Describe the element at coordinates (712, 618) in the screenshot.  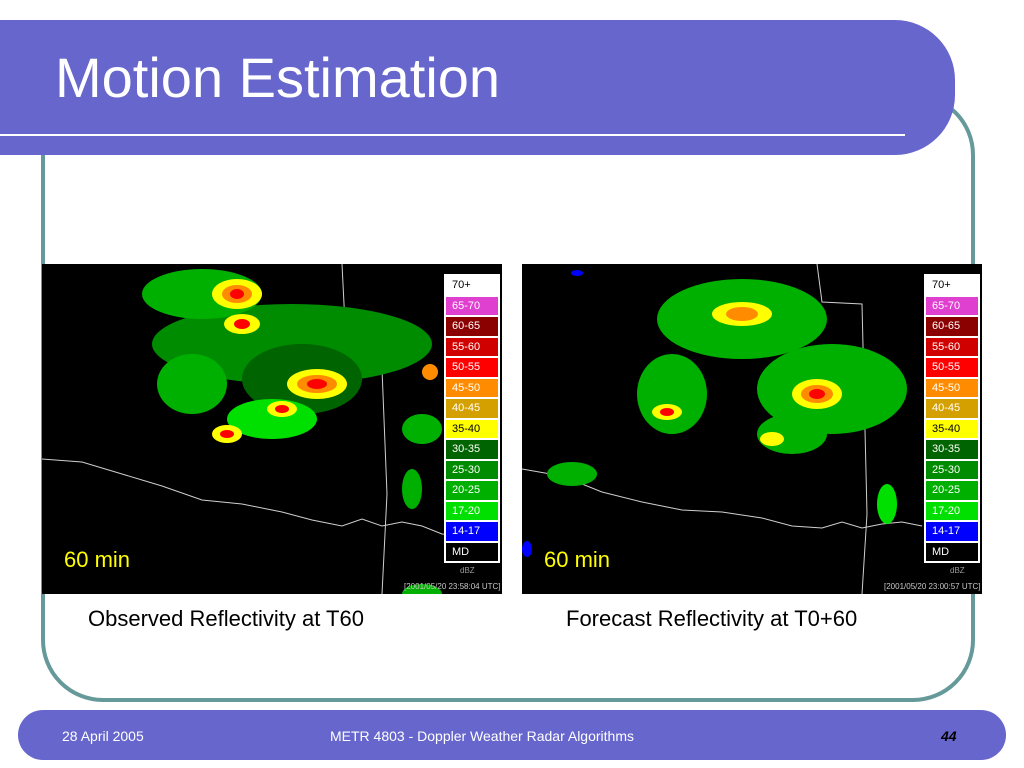
I see `forecast-caption: Forecast Reflectivity at T0+60` at that location.